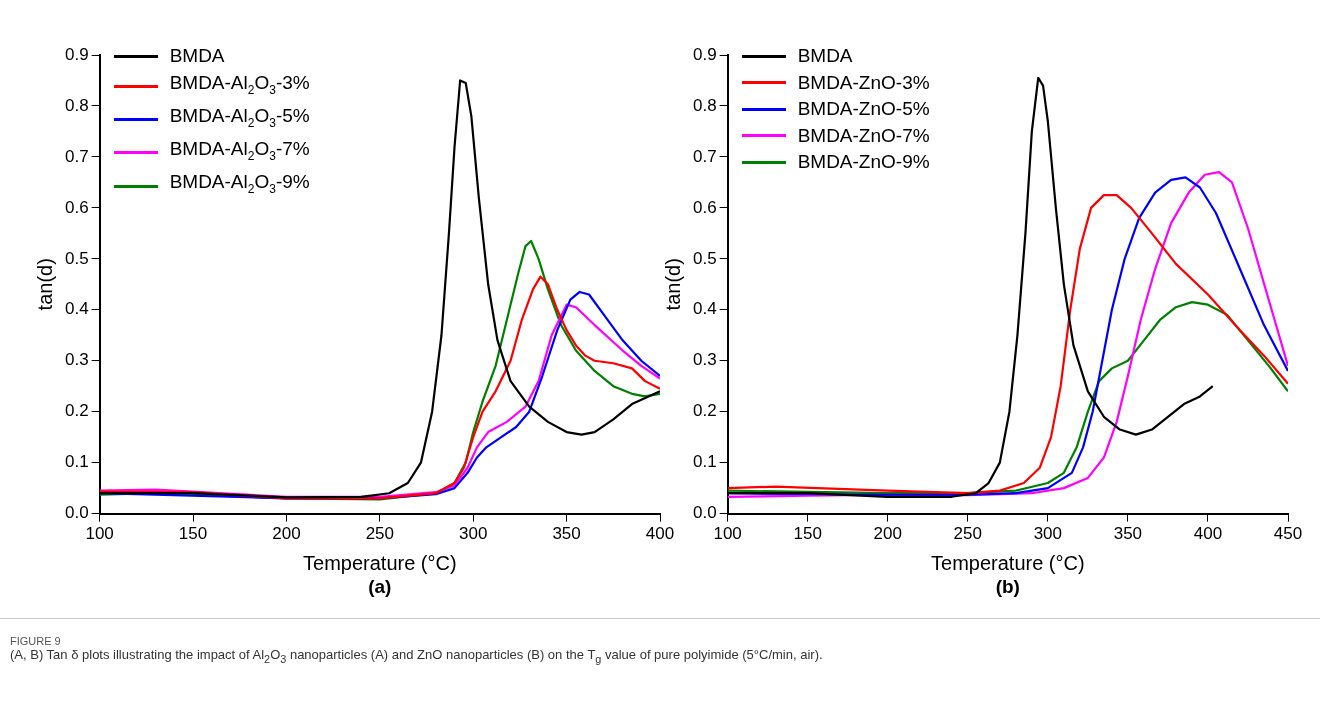  I want to click on legend-label: BMDA-Al$_{2}$O$_{3}$-9%, so click(239, 184).